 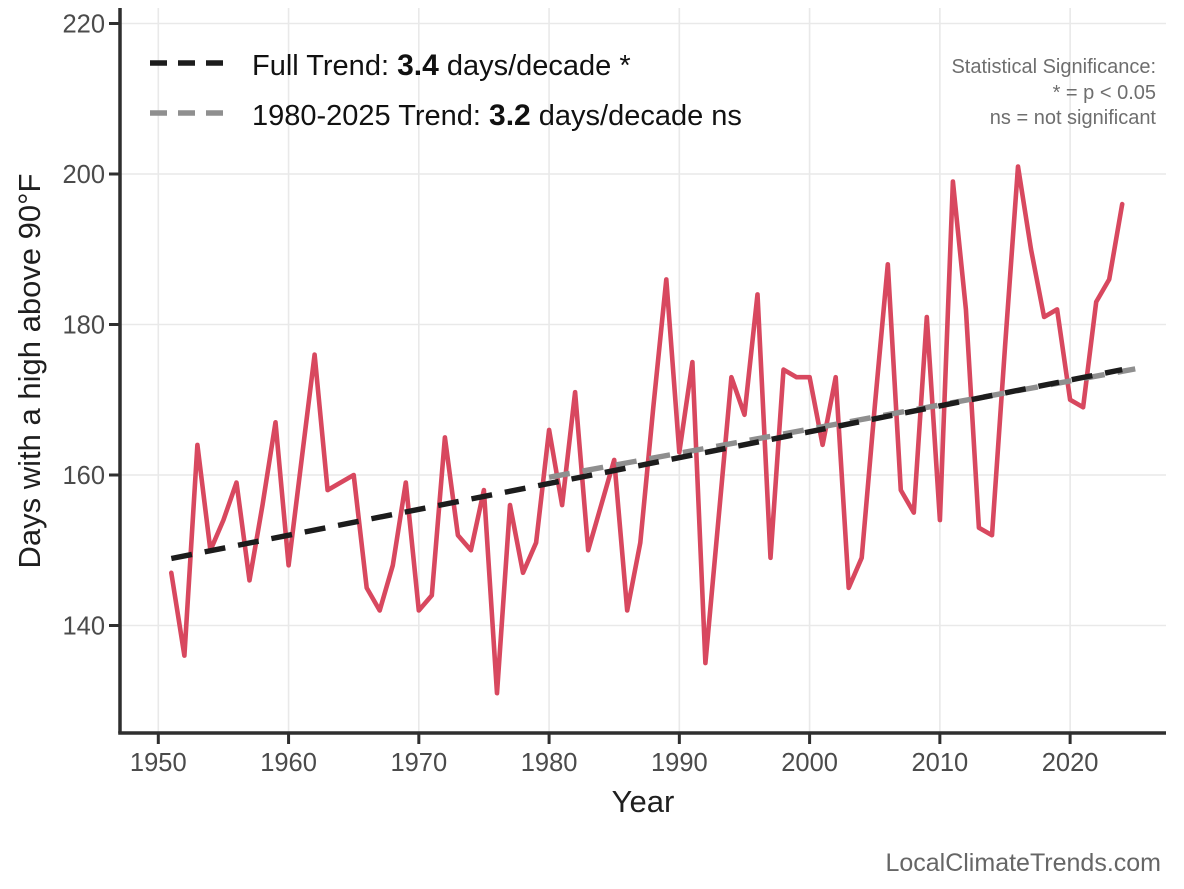 What do you see at coordinates (1023, 863) in the screenshot?
I see `watermark: LocalClimateTrends.com` at bounding box center [1023, 863].